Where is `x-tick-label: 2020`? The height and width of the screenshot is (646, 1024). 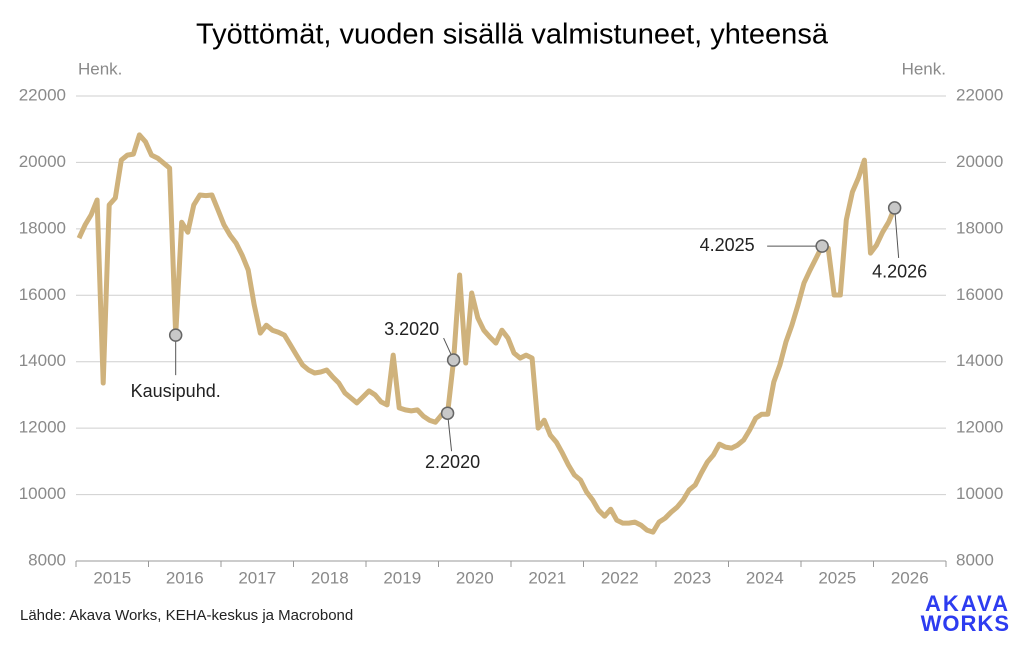
x-tick-label: 2020 is located at coordinates (475, 577).